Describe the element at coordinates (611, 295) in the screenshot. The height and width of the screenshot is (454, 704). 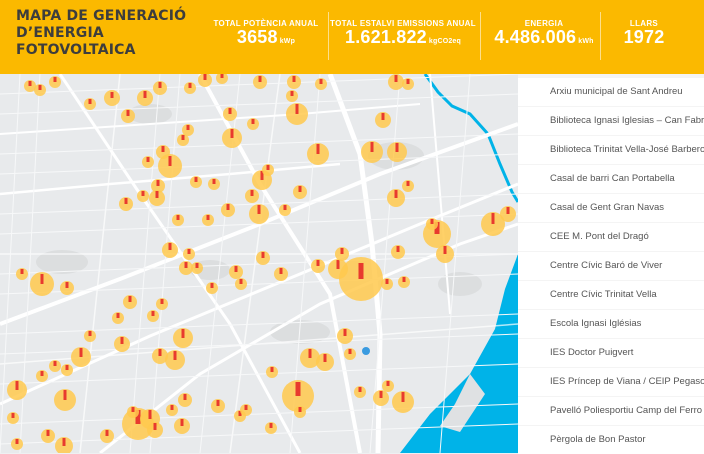
I see `list-item: Centre Cívic Trinitat Vella` at that location.